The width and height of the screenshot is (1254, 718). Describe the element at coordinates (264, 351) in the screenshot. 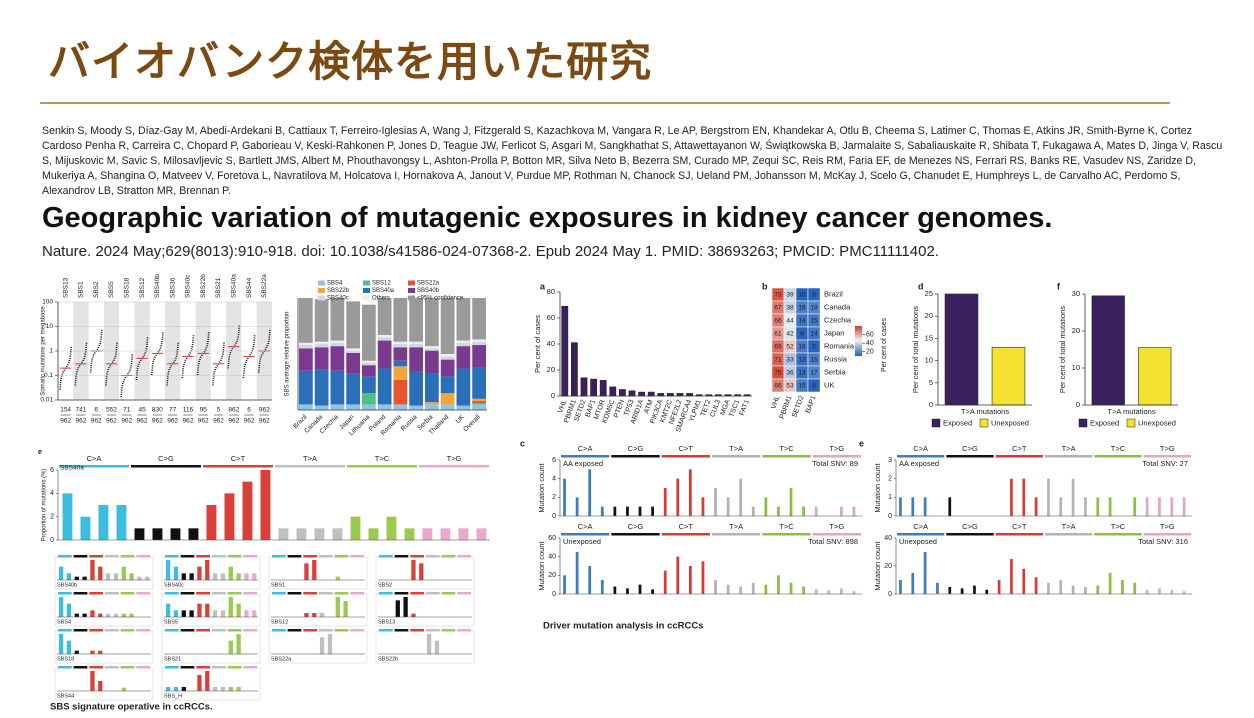

I see `column-shade` at that location.